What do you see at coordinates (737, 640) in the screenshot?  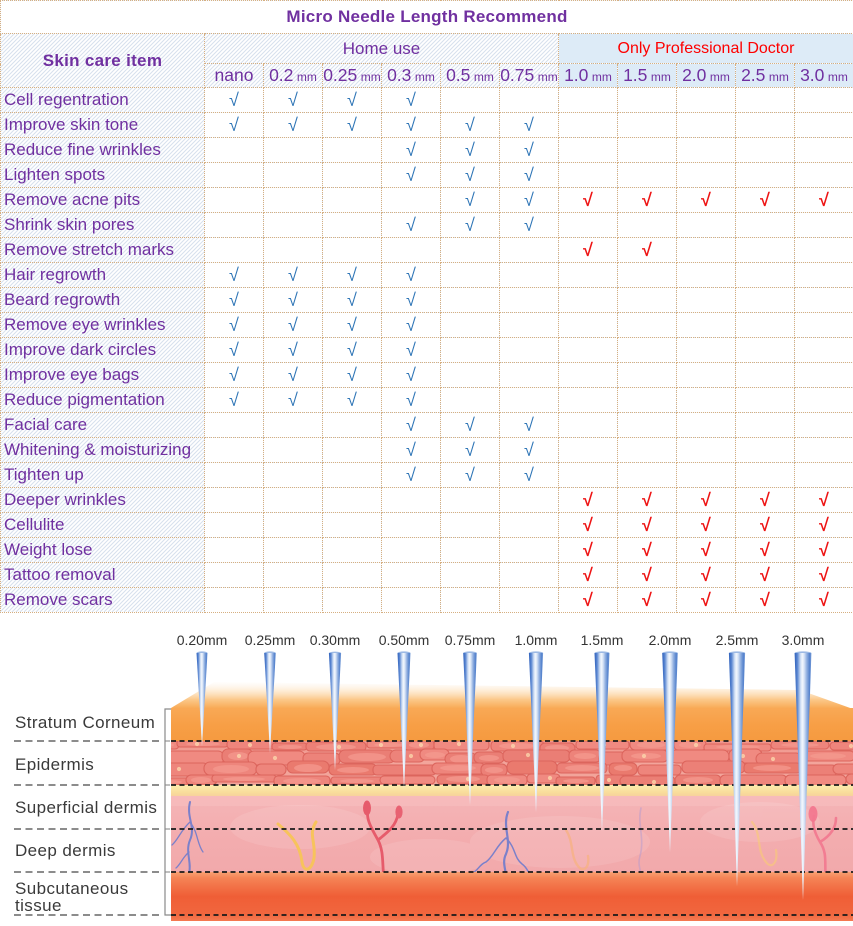 I see `svg-text: 2.5mm` at bounding box center [737, 640].